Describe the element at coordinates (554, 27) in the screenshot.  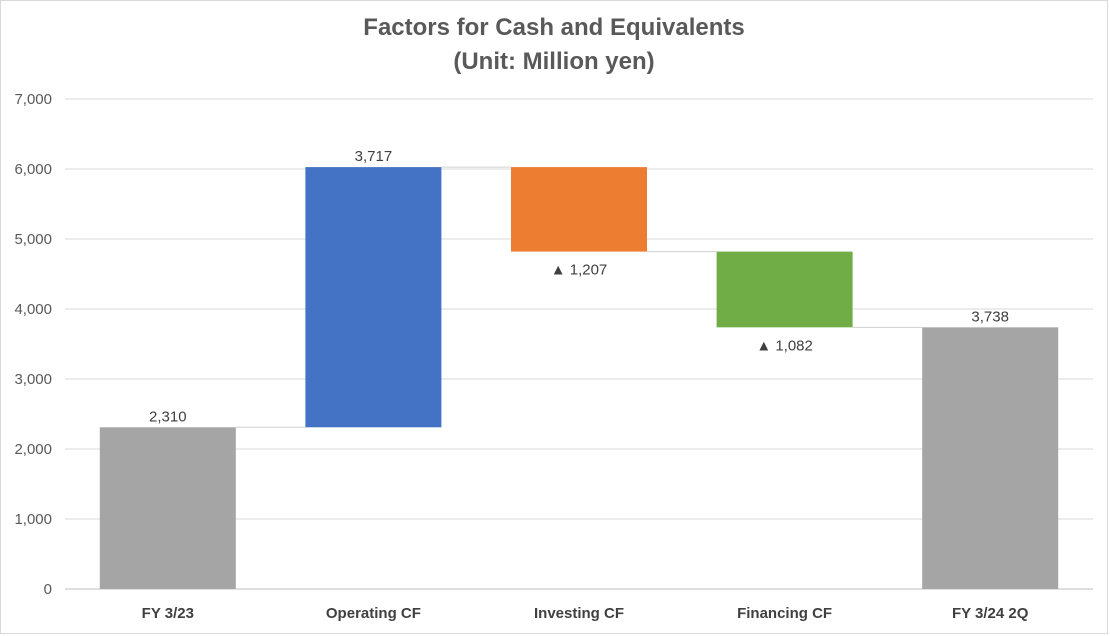
I see `chart-title: Factors for Cash and Equivalents` at that location.